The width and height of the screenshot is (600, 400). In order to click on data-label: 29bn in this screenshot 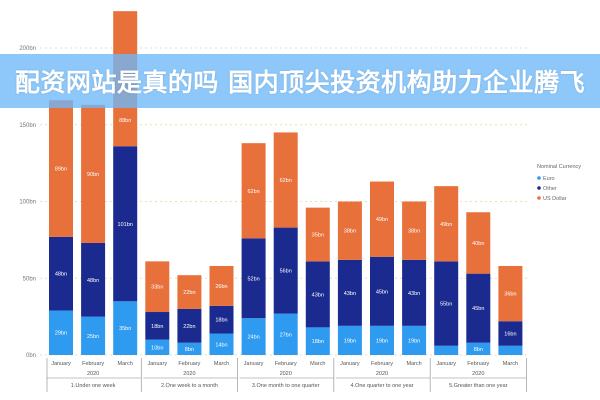, I will do `click(61, 334)`.